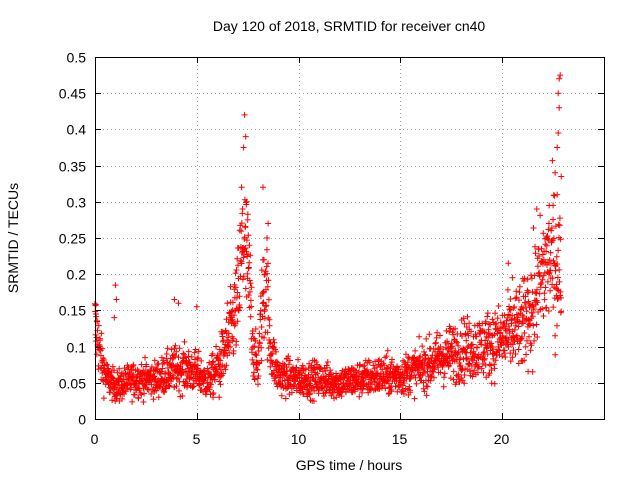  Describe the element at coordinates (72, 384) in the screenshot. I see `y-tick-label: 0.05` at that location.